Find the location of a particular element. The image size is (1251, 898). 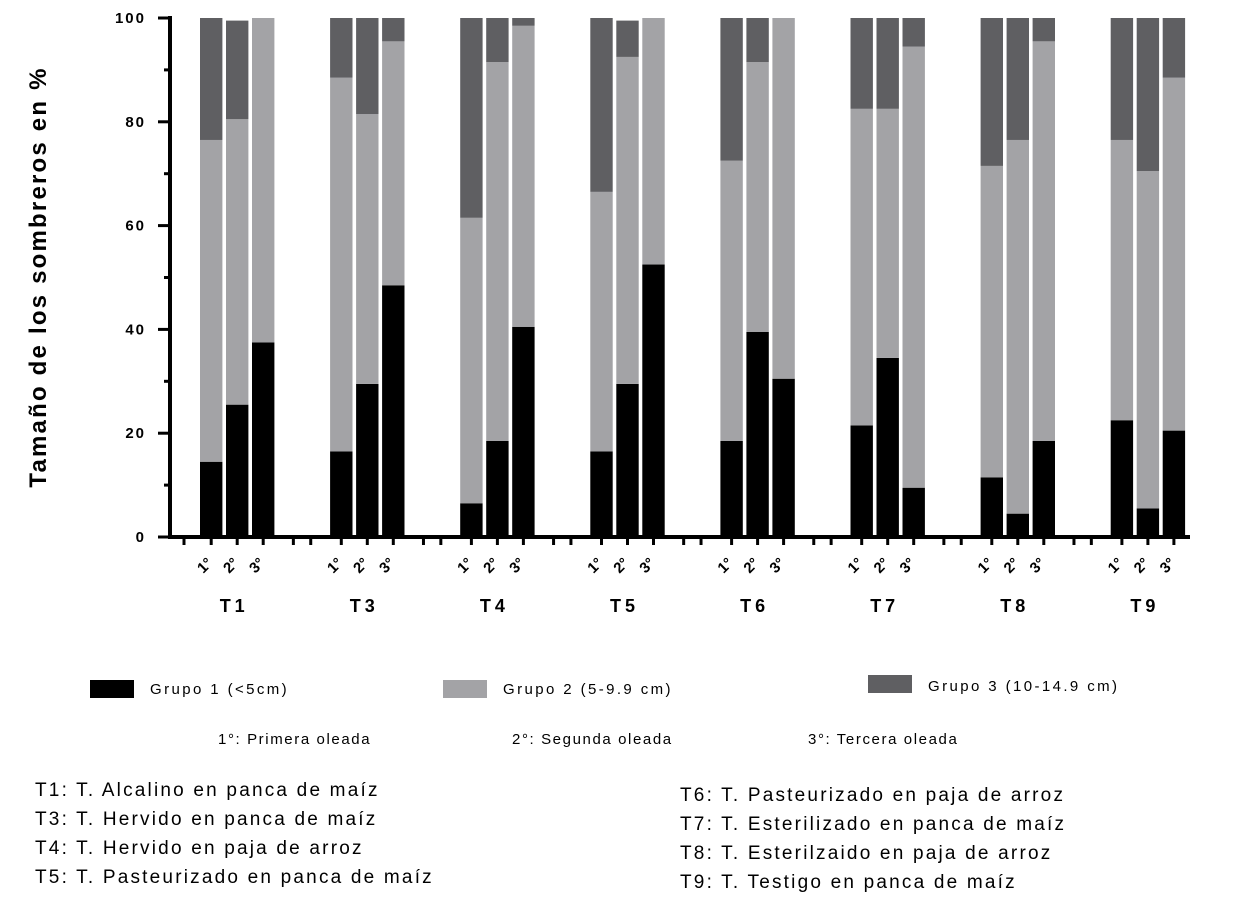

wave-note-2: 2°: Segunda oleada is located at coordinates (592, 739).